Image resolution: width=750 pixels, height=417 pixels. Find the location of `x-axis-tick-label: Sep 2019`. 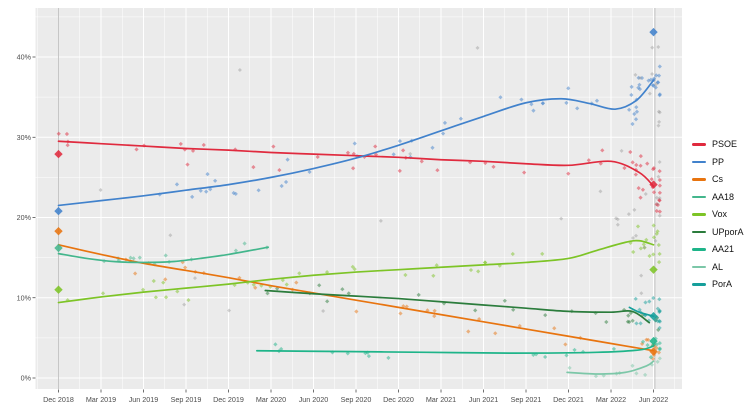

x-axis-tick-label: Sep 2019 is located at coordinates (186, 399).